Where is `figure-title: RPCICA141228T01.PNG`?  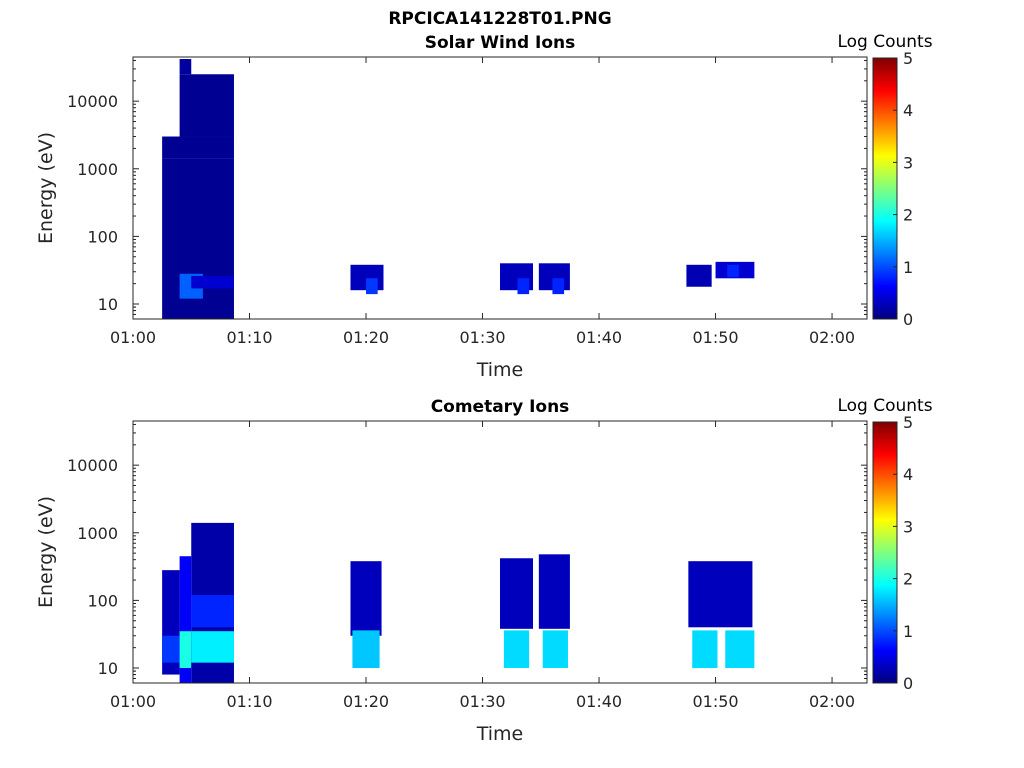 figure-title: RPCICA141228T01.PNG is located at coordinates (499, 19).